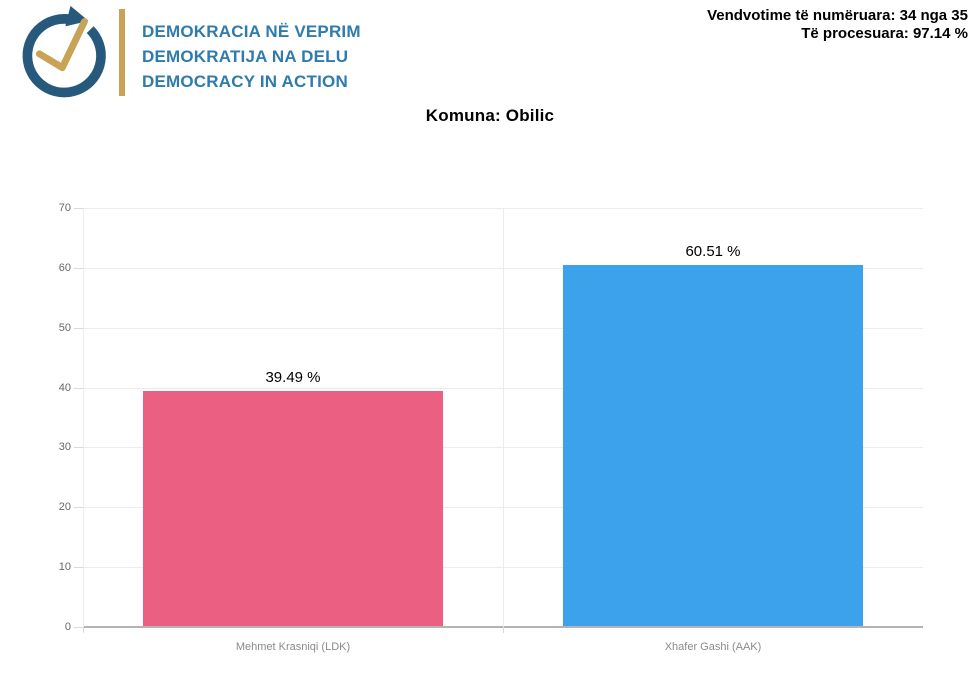  I want to click on y-axis-tick-label: 70, so click(64, 208).